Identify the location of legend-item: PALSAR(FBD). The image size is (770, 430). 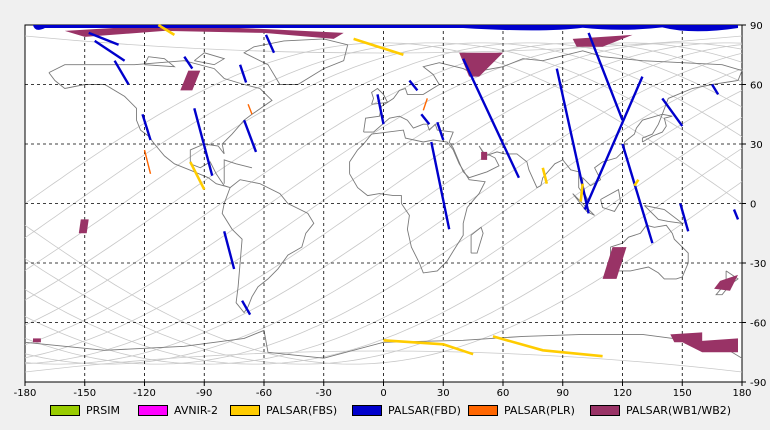
(406, 410).